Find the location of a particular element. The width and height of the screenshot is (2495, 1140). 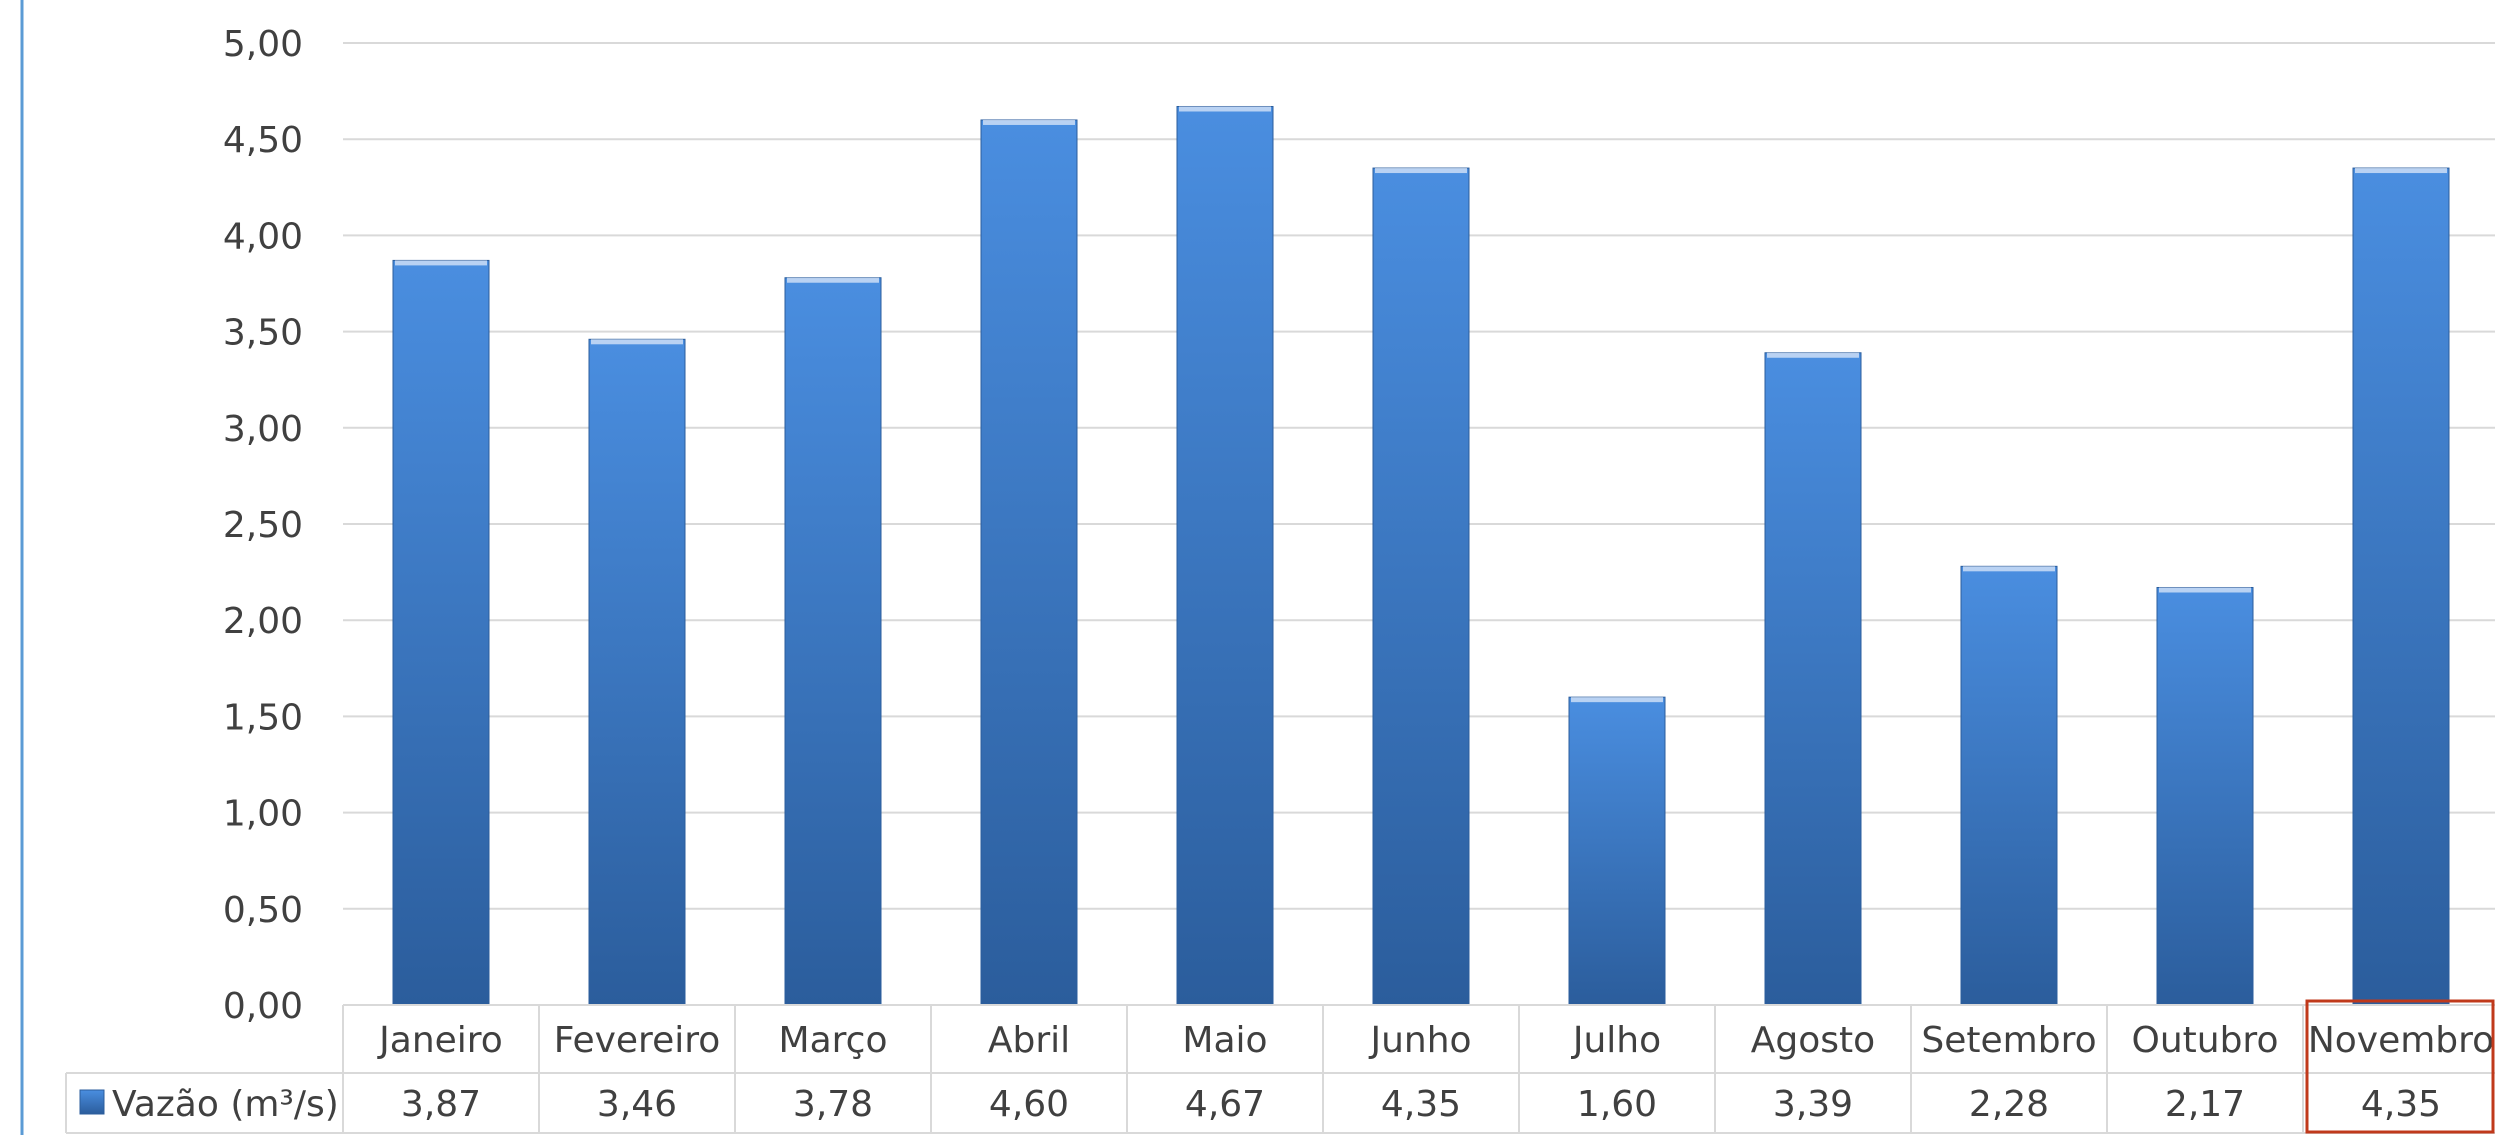

y-tick-label: 0,50 is located at coordinates (263, 910).